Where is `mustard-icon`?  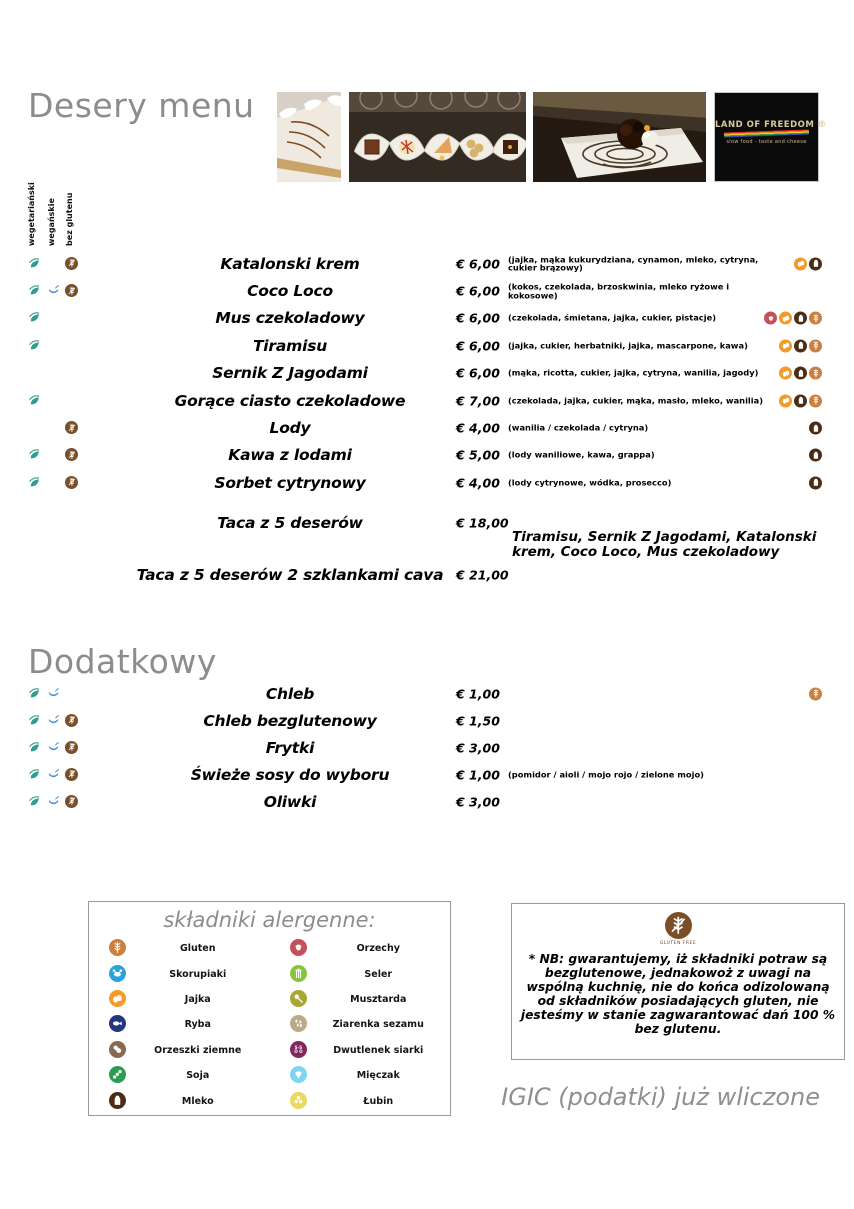
mustard-icon is located at coordinates (298, 999).